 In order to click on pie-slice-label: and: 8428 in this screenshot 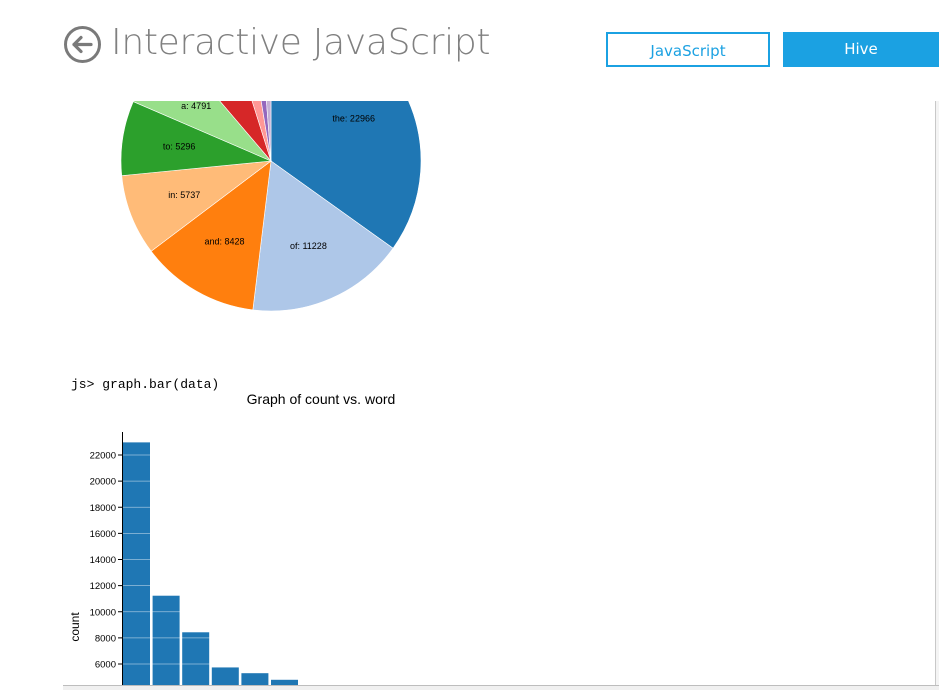, I will do `click(224, 242)`.